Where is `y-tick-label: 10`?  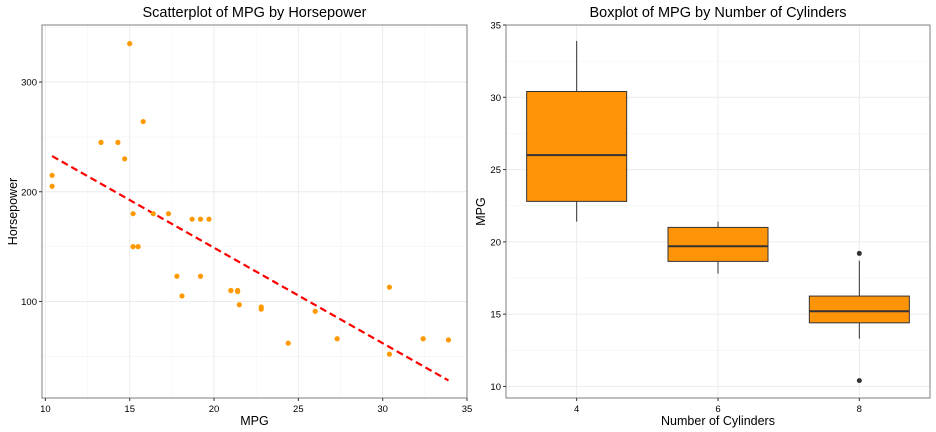
y-tick-label: 10 is located at coordinates (495, 387).